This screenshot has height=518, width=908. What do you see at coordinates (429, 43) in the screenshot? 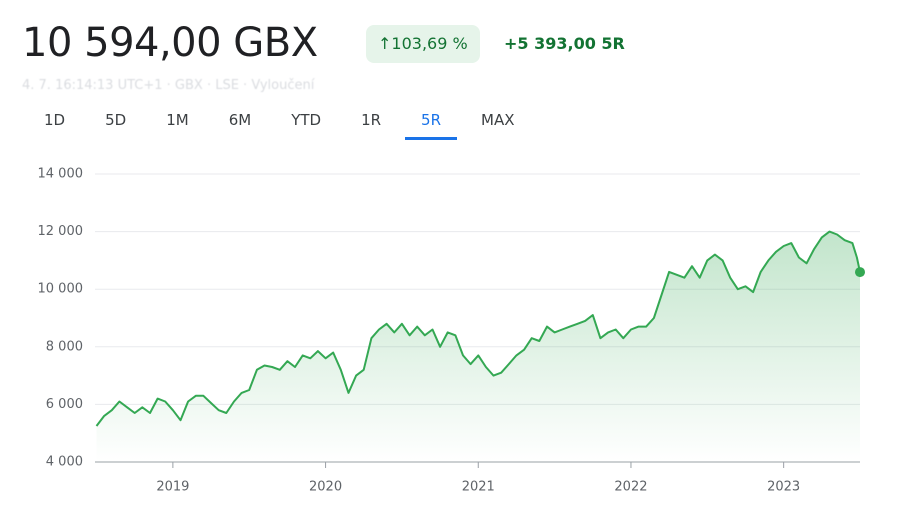
I see `change-pct: 103,69 %` at bounding box center [429, 43].